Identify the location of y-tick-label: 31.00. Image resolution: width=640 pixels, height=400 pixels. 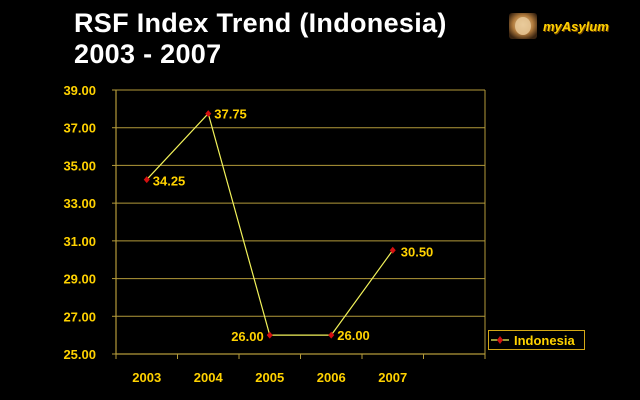
(79, 241).